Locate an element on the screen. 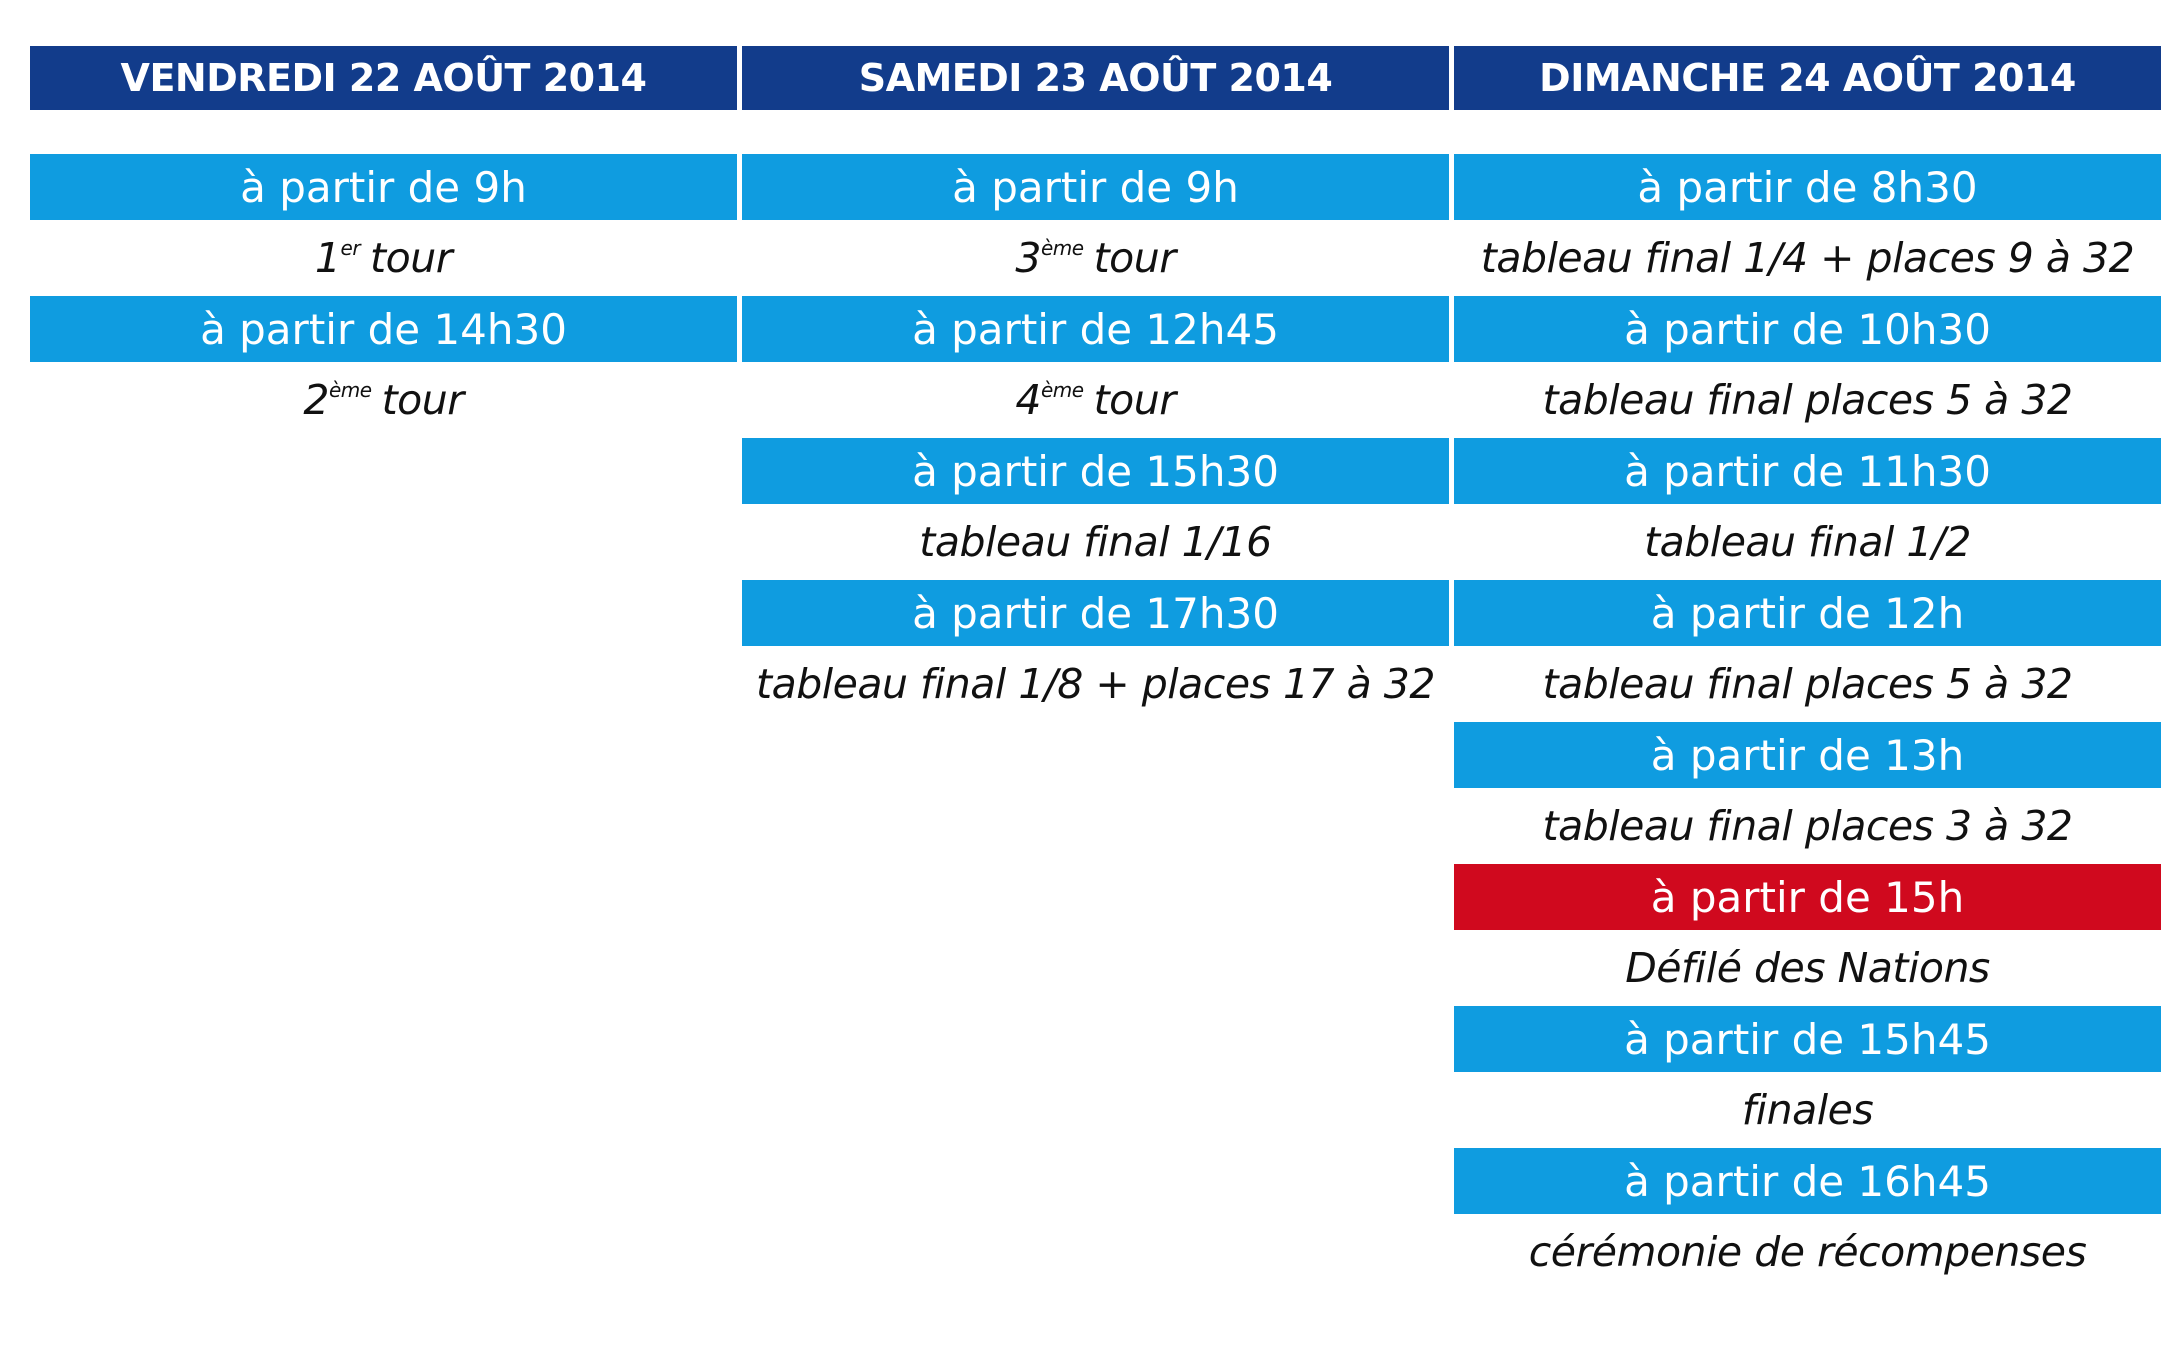 The image size is (2184, 1360). time-bar: à partir de 11h30 is located at coordinates (1807, 471).